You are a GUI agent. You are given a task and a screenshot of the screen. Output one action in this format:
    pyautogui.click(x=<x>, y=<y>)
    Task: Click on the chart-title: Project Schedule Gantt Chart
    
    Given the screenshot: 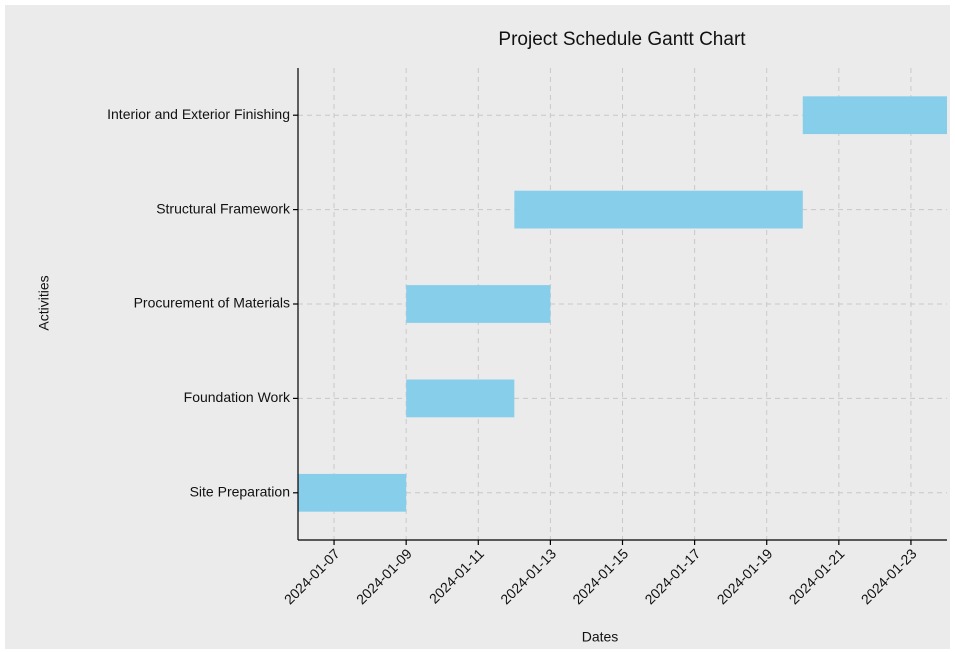 What is the action you would take?
    pyautogui.click(x=622, y=39)
    